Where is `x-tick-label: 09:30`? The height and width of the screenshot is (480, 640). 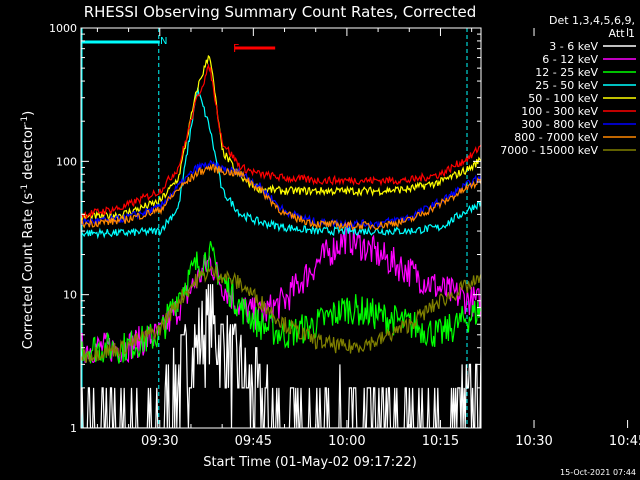 x-tick-label: 09:30 is located at coordinates (159, 441).